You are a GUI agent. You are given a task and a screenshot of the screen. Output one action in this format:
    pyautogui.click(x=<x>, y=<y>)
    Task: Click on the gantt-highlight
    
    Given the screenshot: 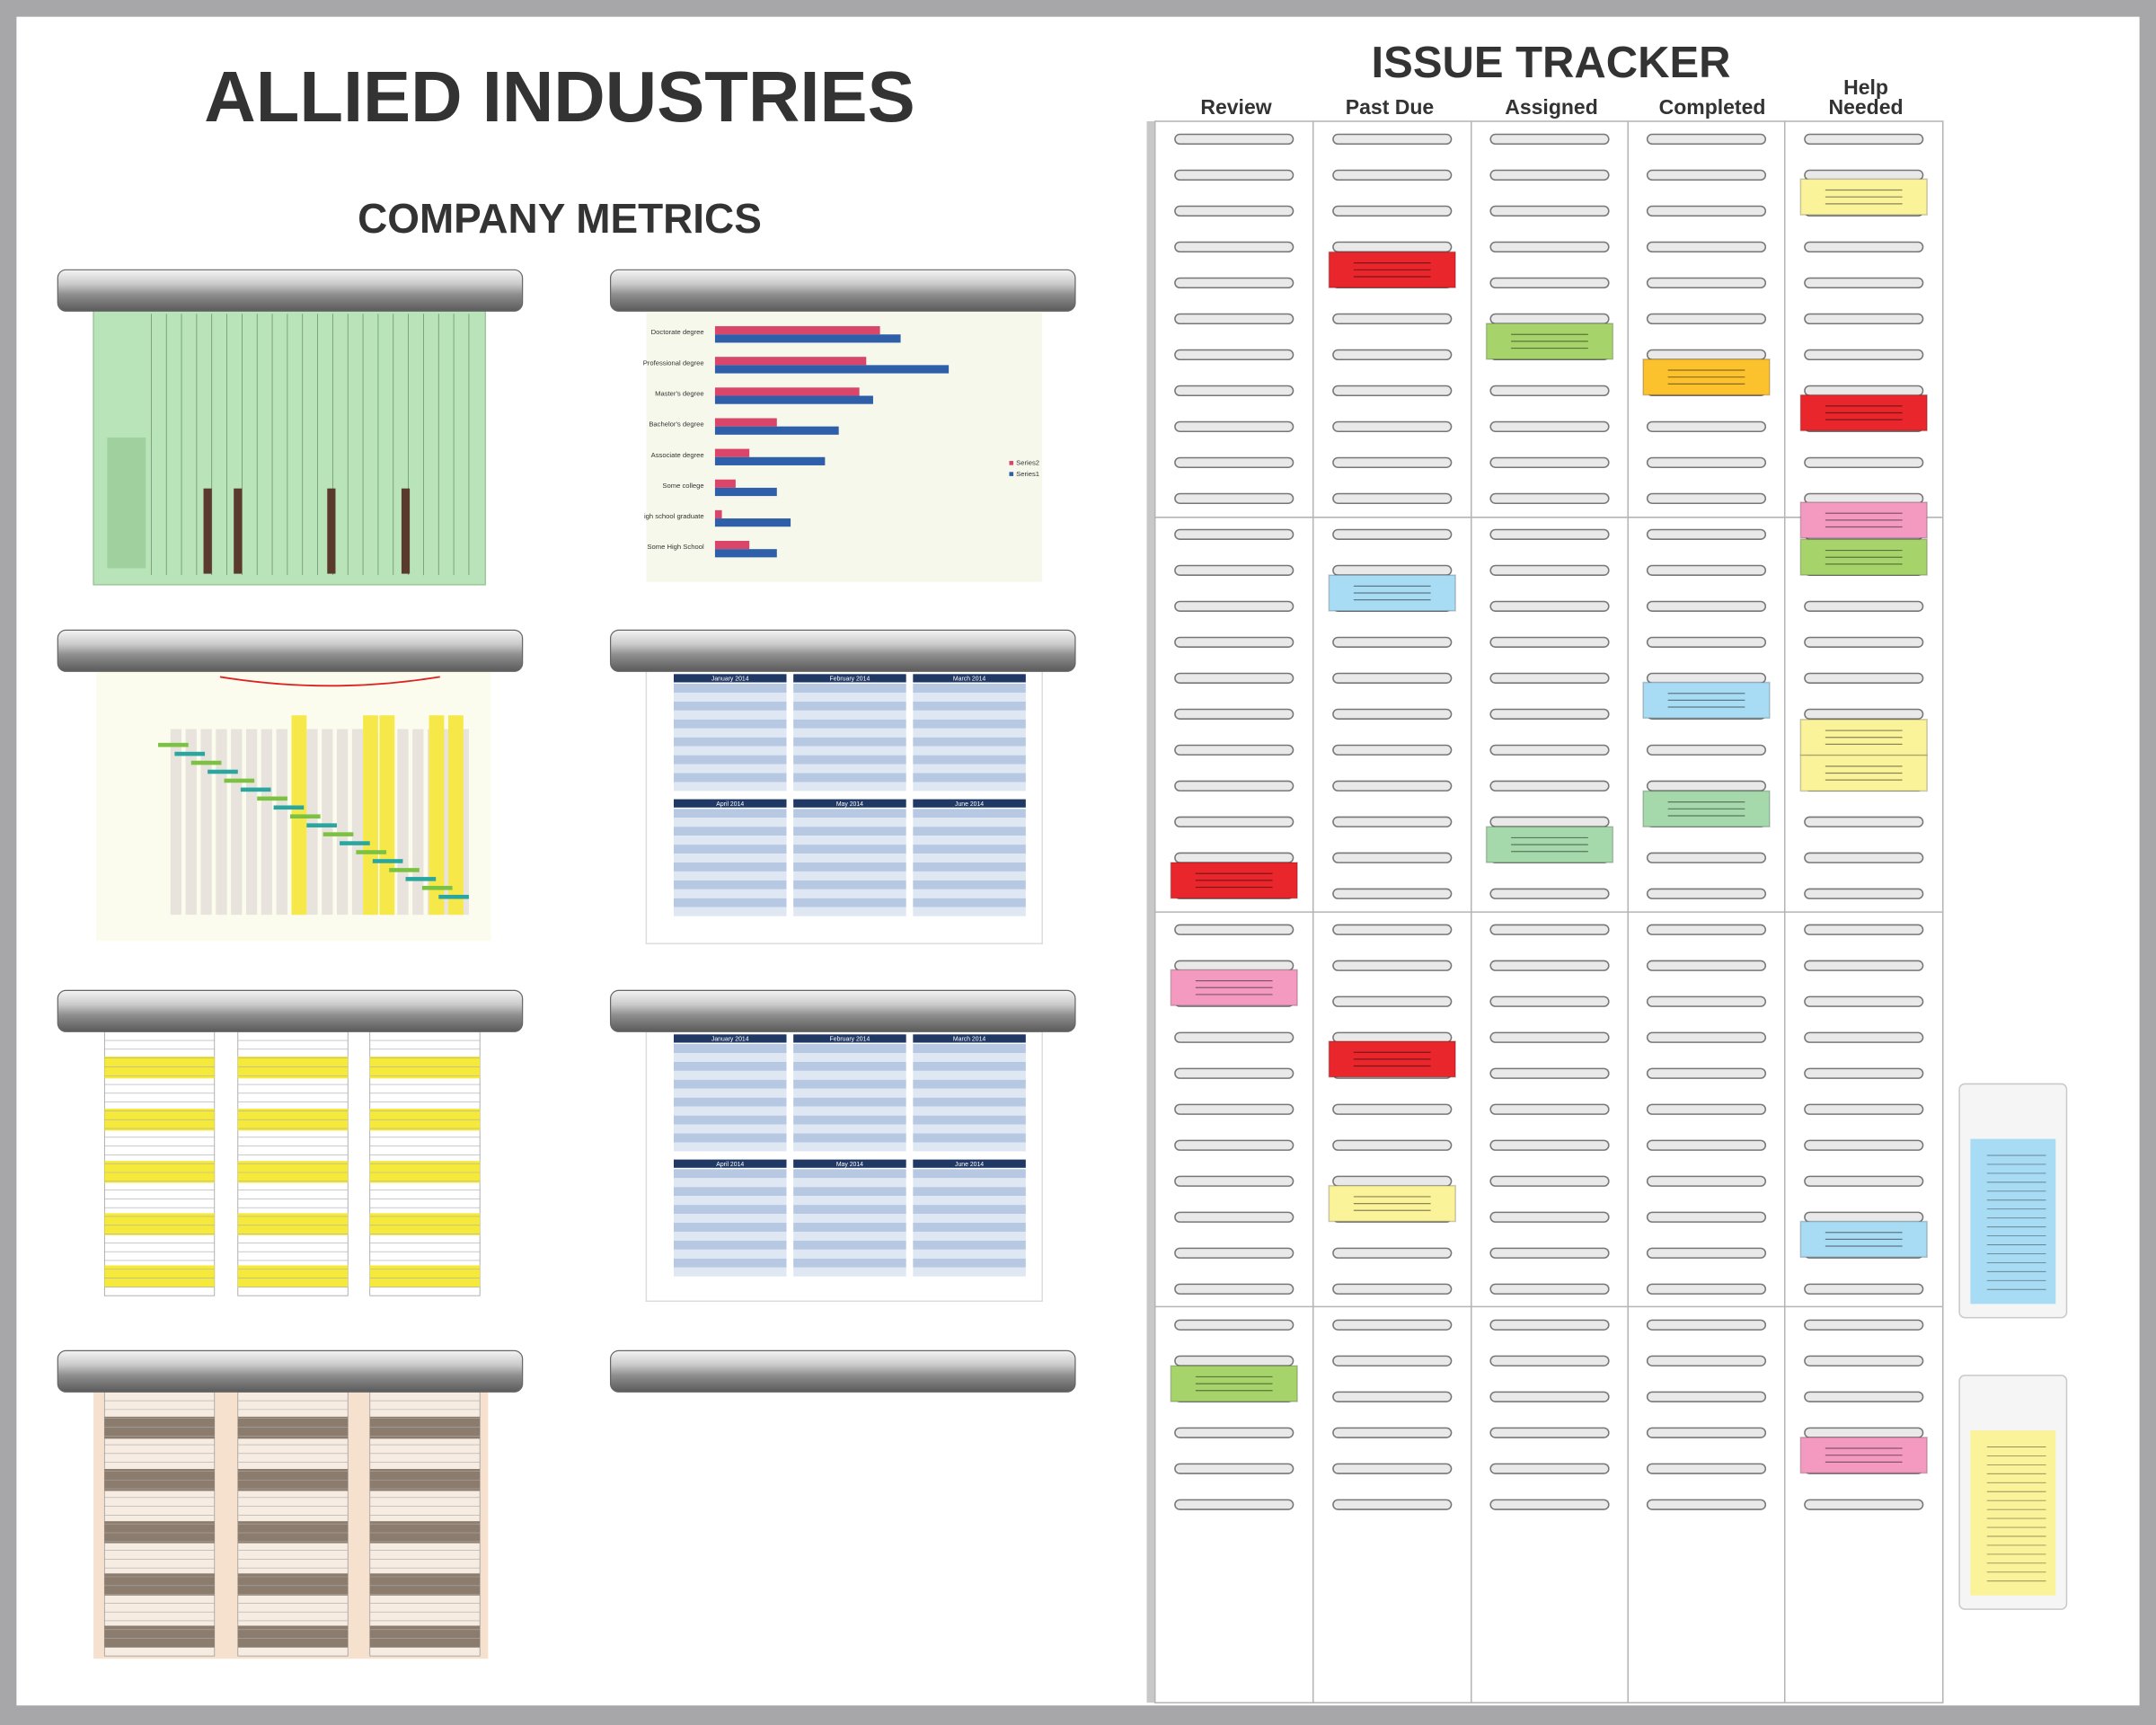 What is the action you would take?
    pyautogui.click(x=387, y=815)
    